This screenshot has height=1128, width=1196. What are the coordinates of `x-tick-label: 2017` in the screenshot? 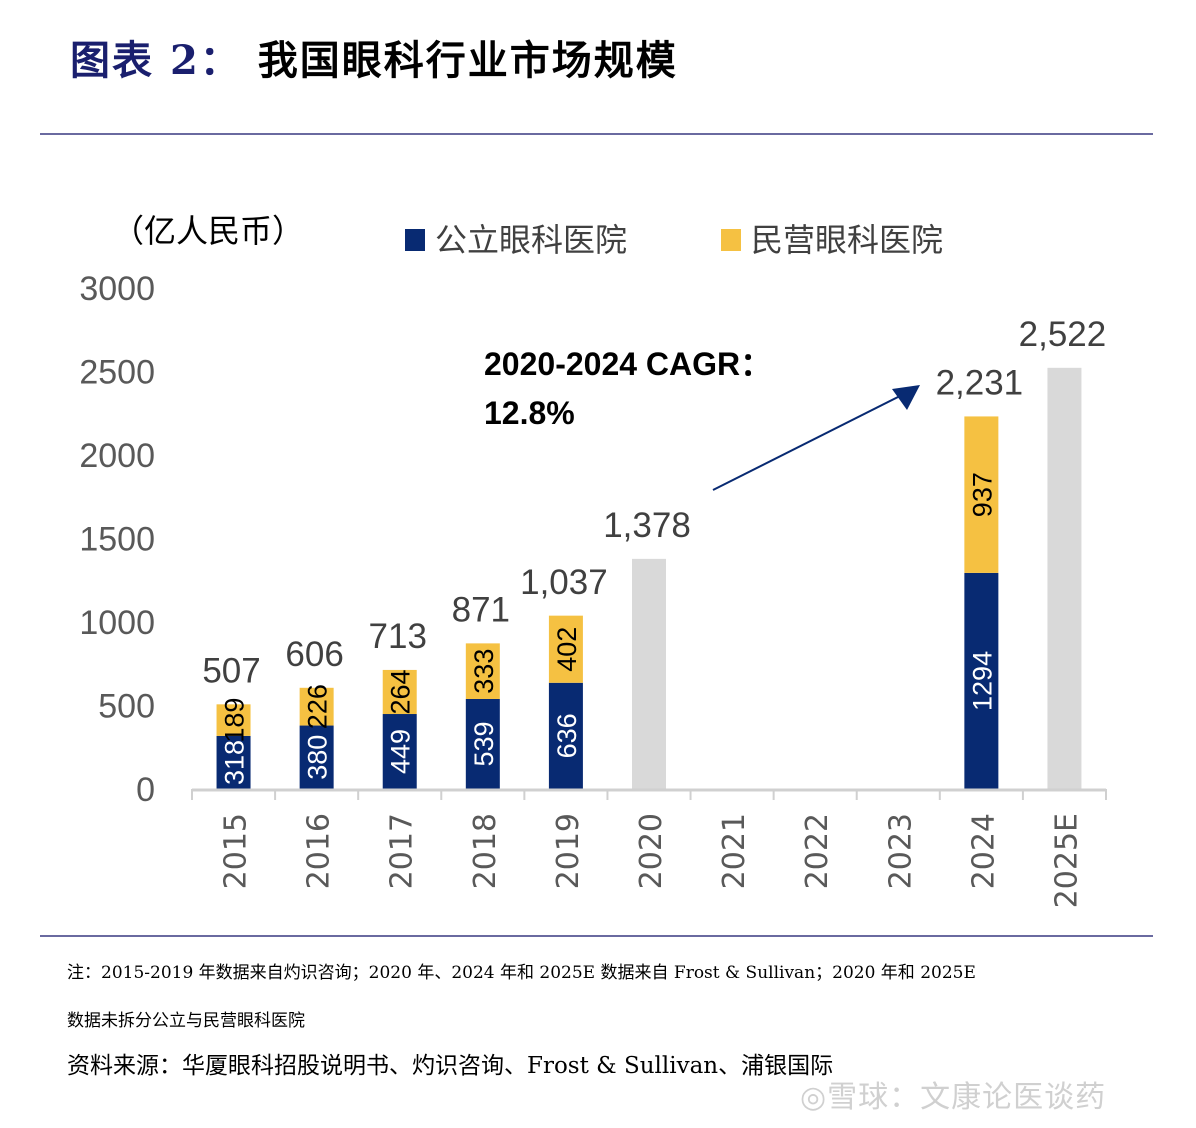 It's located at (402, 851).